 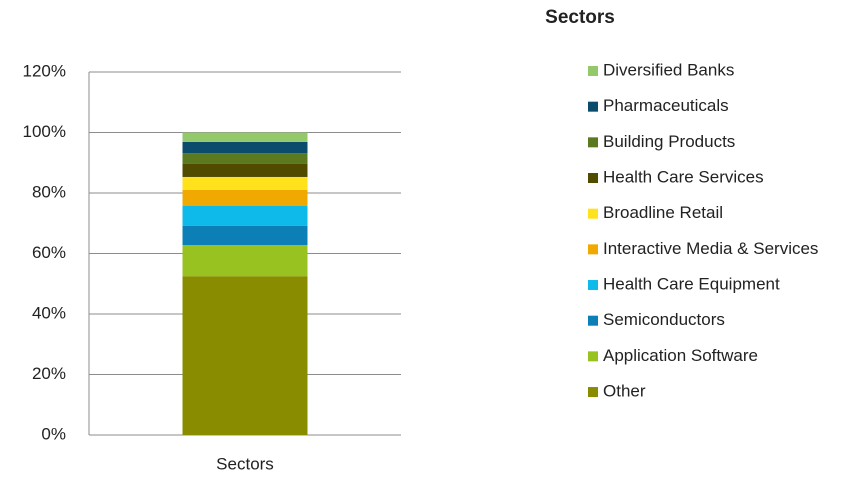 What do you see at coordinates (710, 248) in the screenshot?
I see `legend-label: Interactive Media & Services` at bounding box center [710, 248].